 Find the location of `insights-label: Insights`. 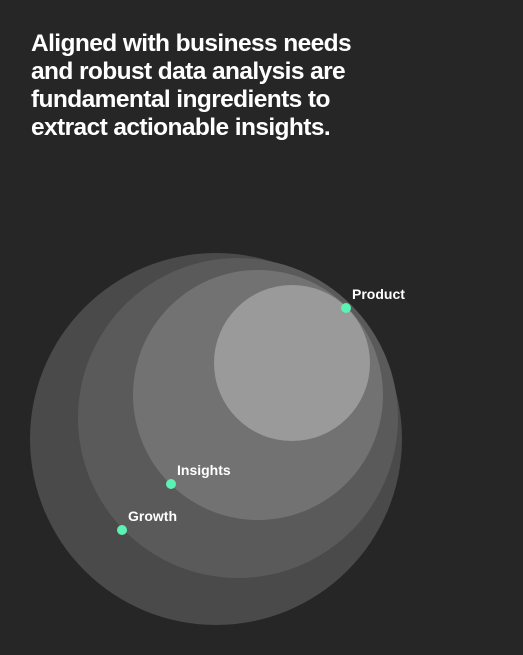

insights-label: Insights is located at coordinates (204, 470).